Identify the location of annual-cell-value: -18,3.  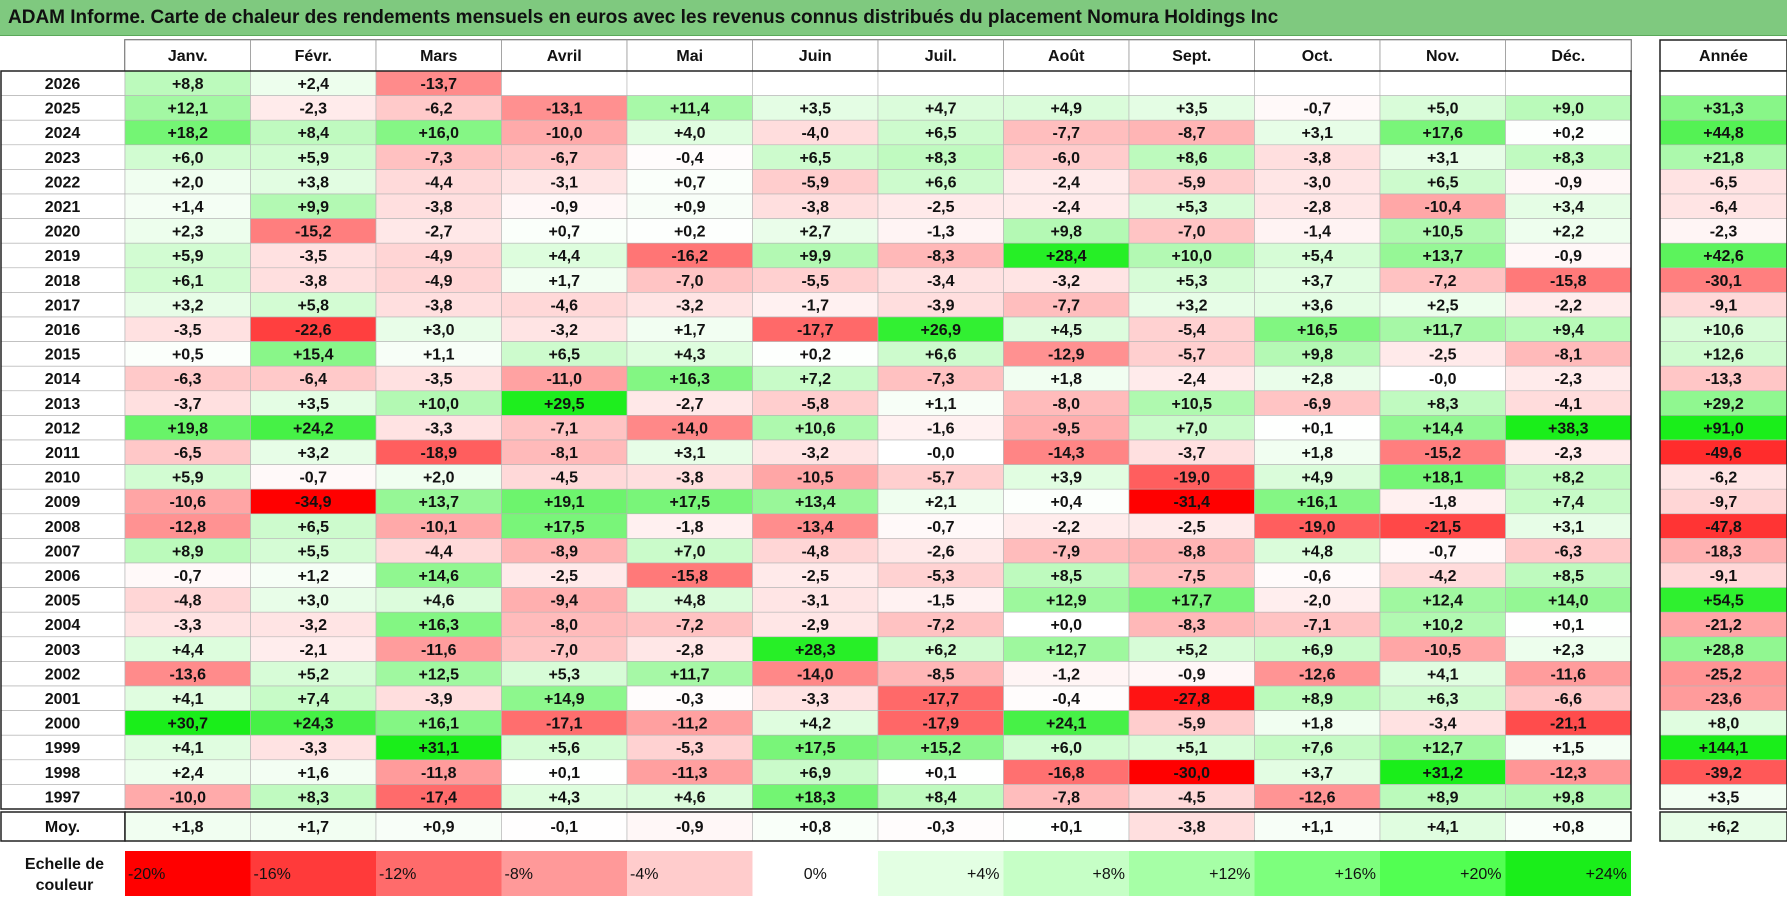
(1723, 551).